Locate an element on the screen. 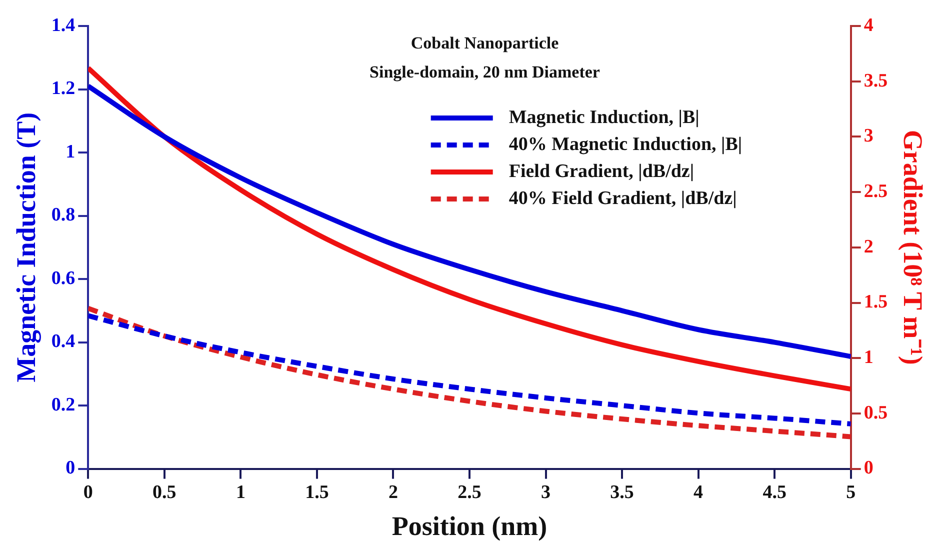  x-tick-label: 0 is located at coordinates (88, 493).